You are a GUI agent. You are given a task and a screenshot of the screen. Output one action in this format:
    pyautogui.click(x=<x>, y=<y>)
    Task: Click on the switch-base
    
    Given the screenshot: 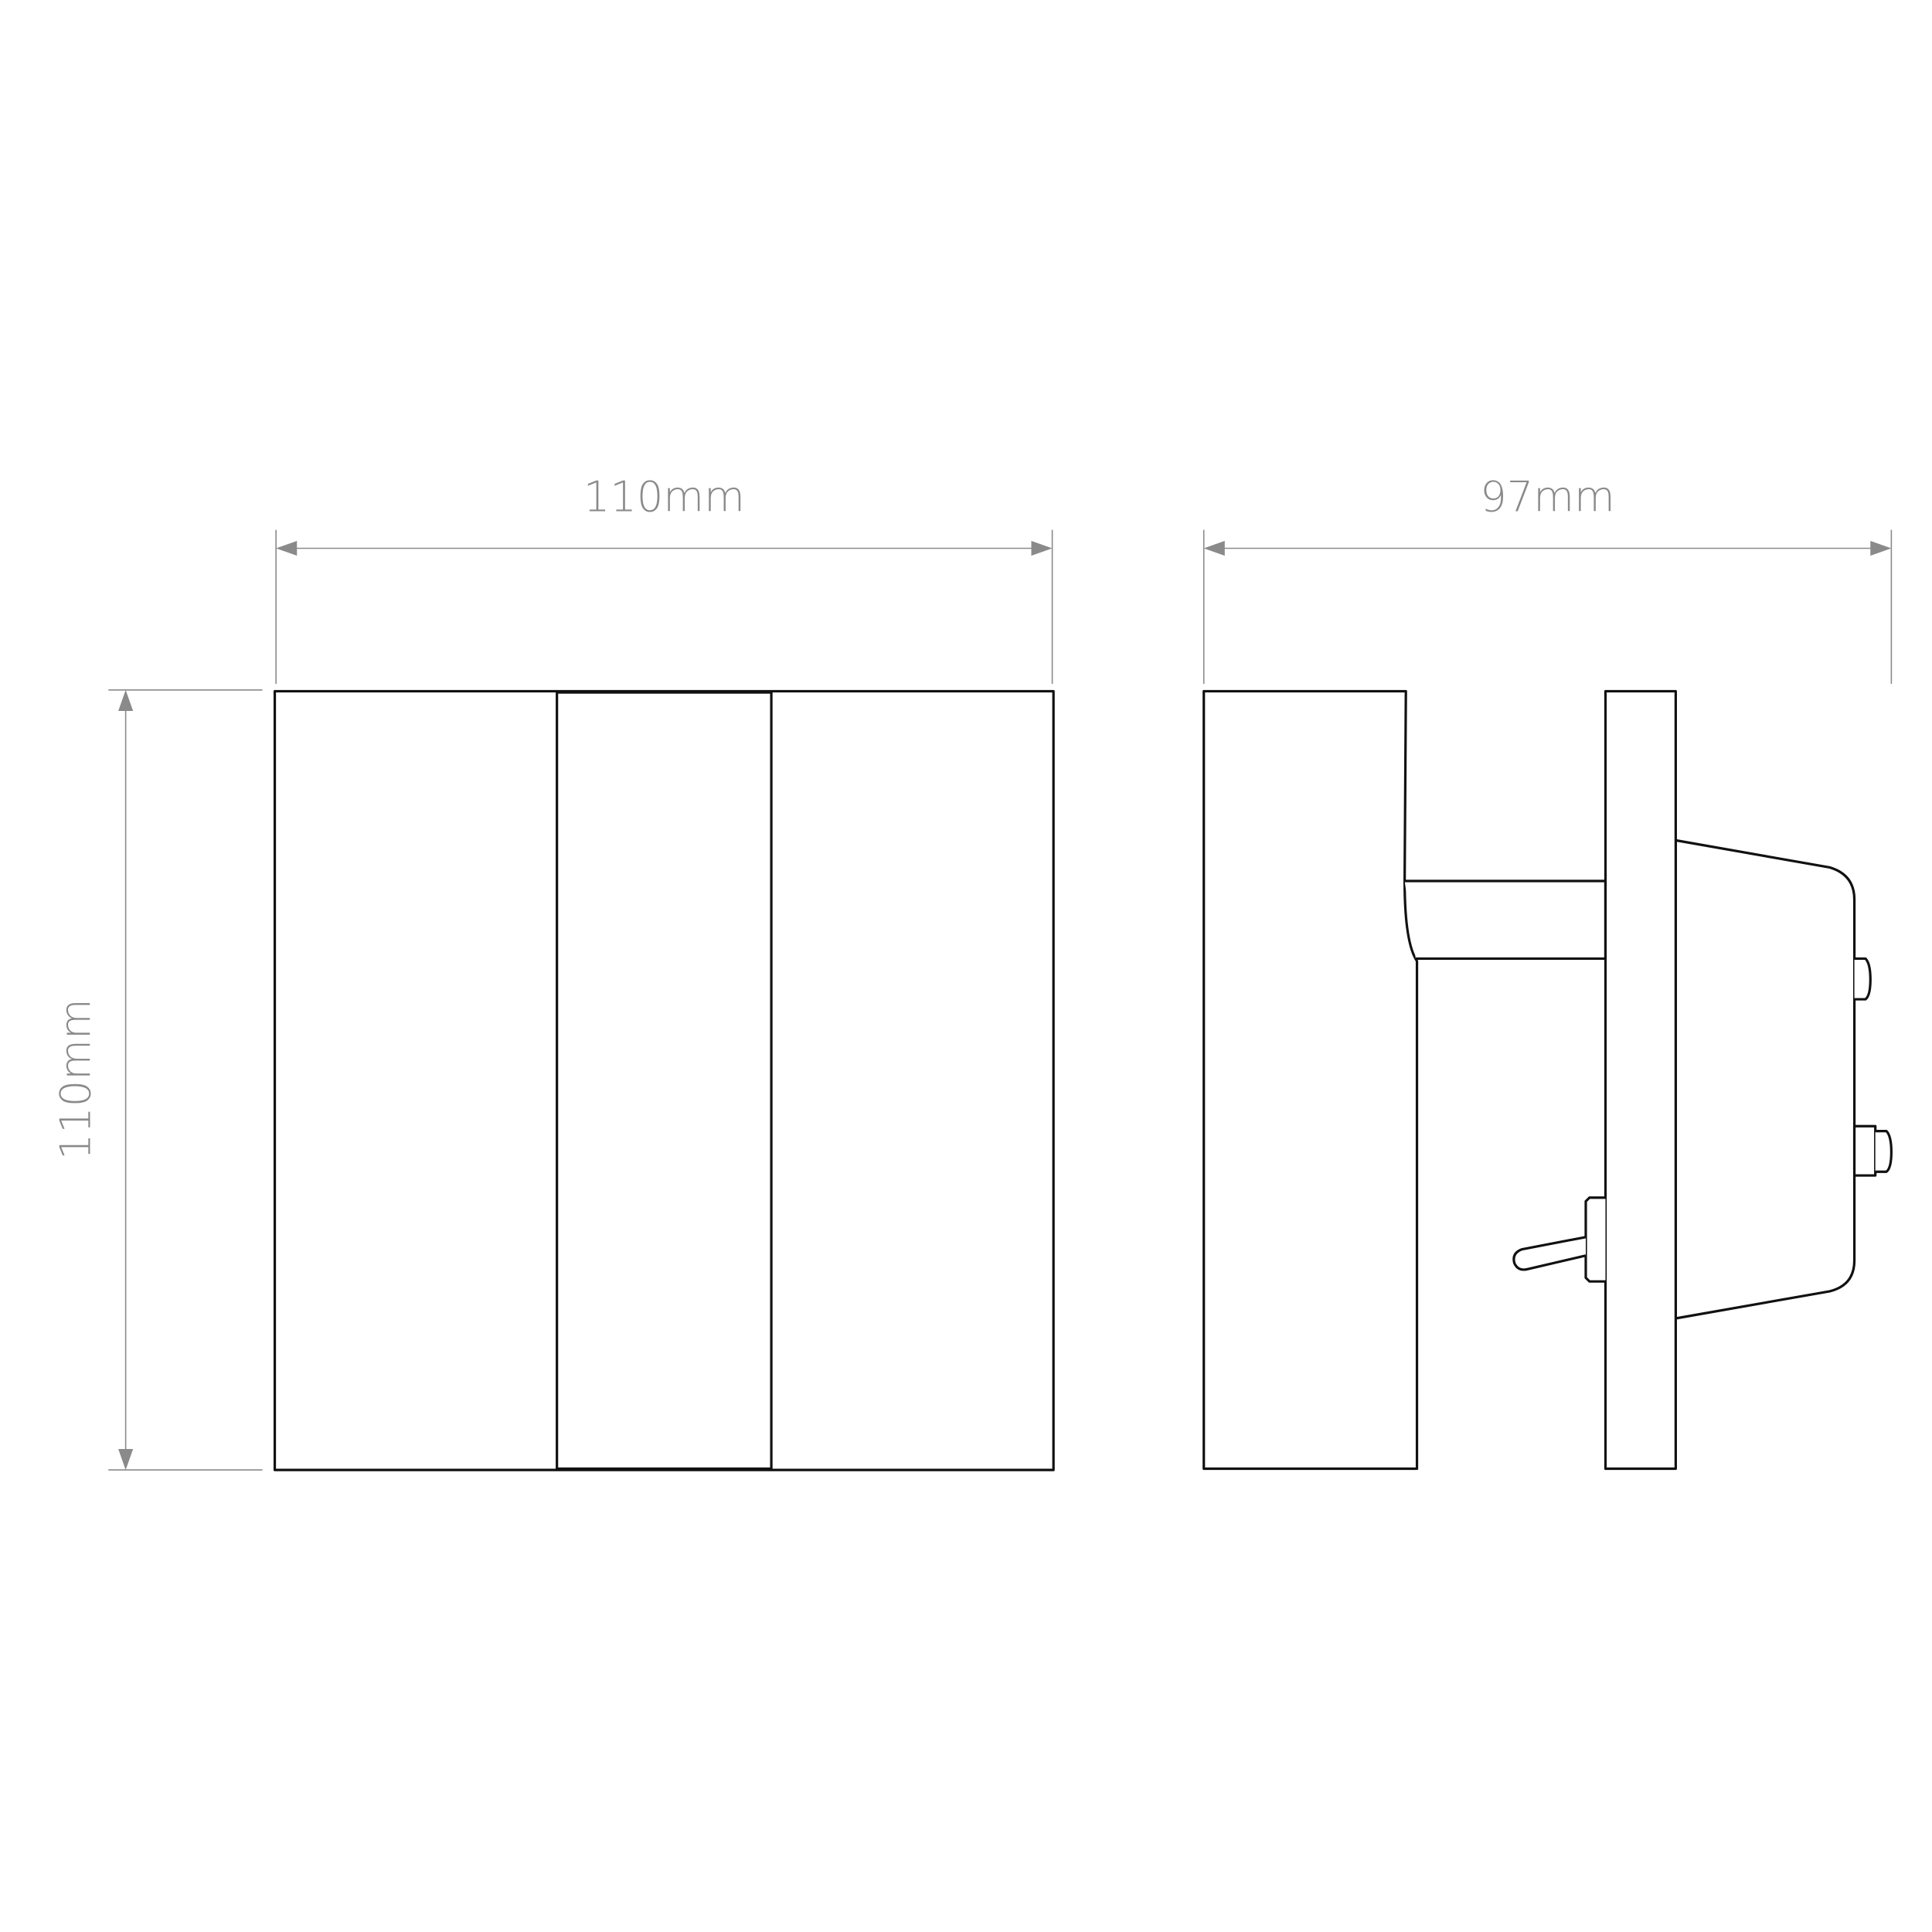 What is the action you would take?
    pyautogui.click(x=1595, y=1240)
    